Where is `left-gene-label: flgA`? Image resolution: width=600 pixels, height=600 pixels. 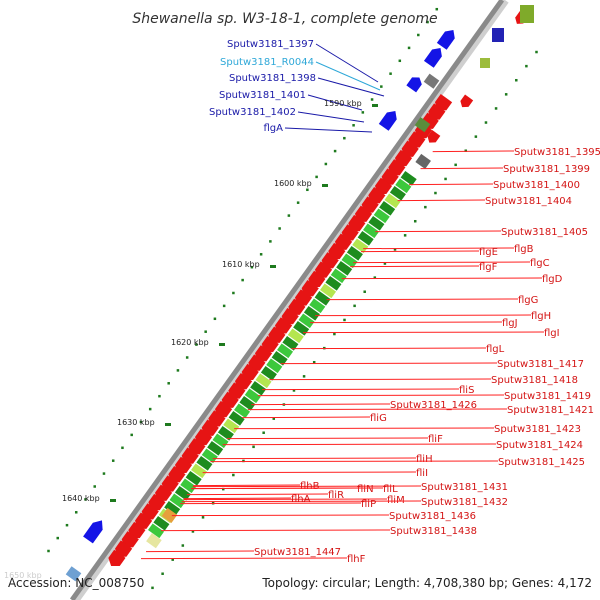
left-gene-label: flgA is located at coordinates (274, 128).